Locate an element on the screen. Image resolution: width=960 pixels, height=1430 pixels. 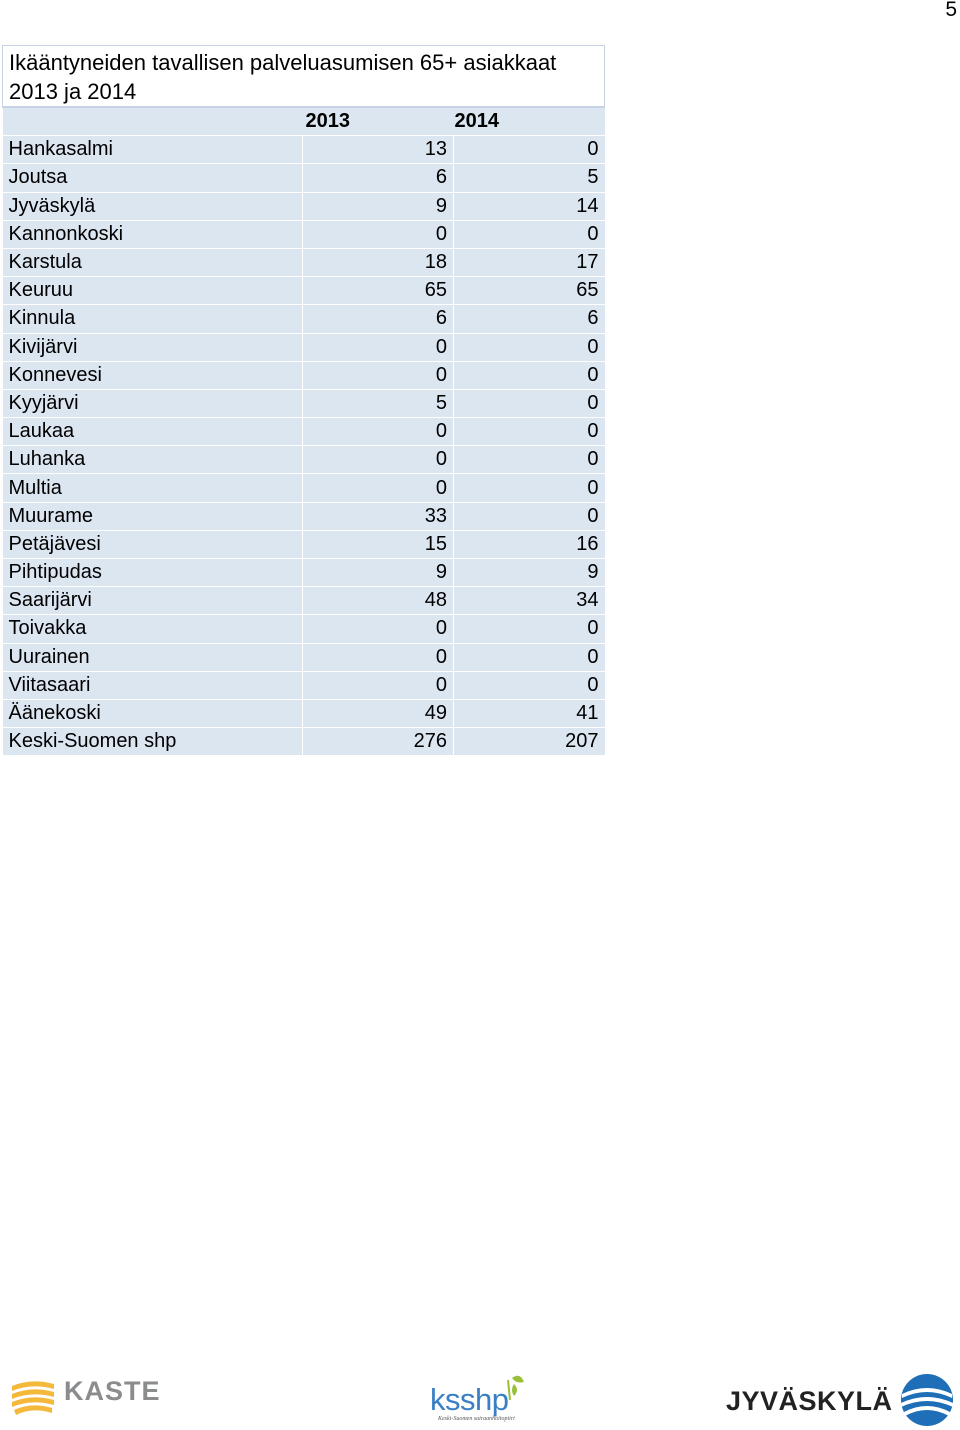
municipality-cell: Kyyjärvi is located at coordinates (152, 404).